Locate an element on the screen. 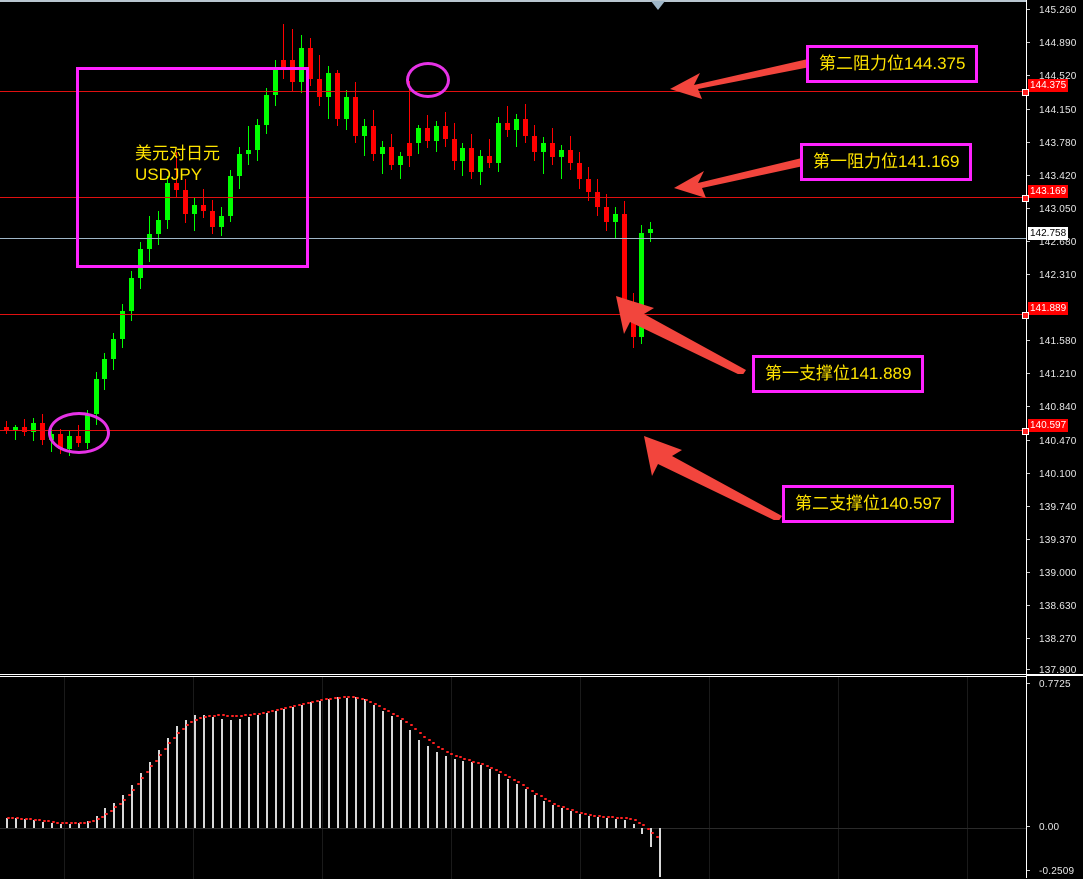 This screenshot has height=879, width=1083. tick-label: 141.580 is located at coordinates (1058, 341).